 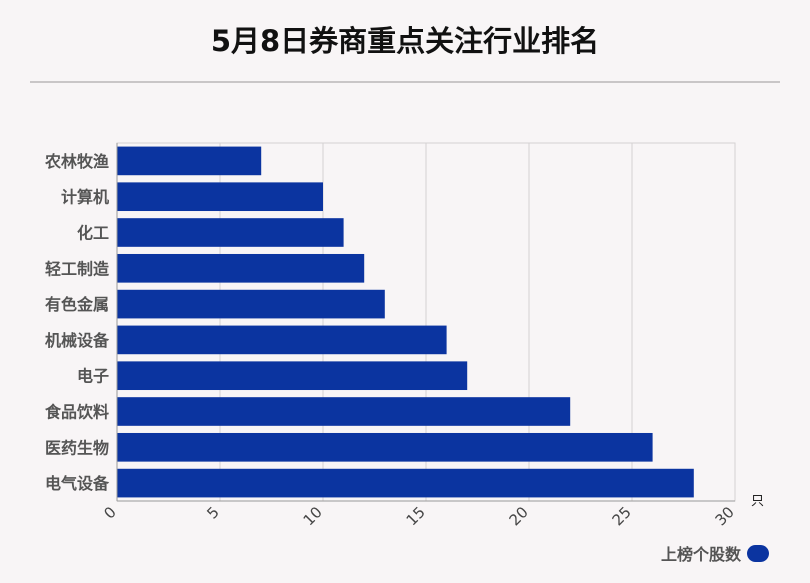 I want to click on category-label: 电子, so click(x=93, y=376).